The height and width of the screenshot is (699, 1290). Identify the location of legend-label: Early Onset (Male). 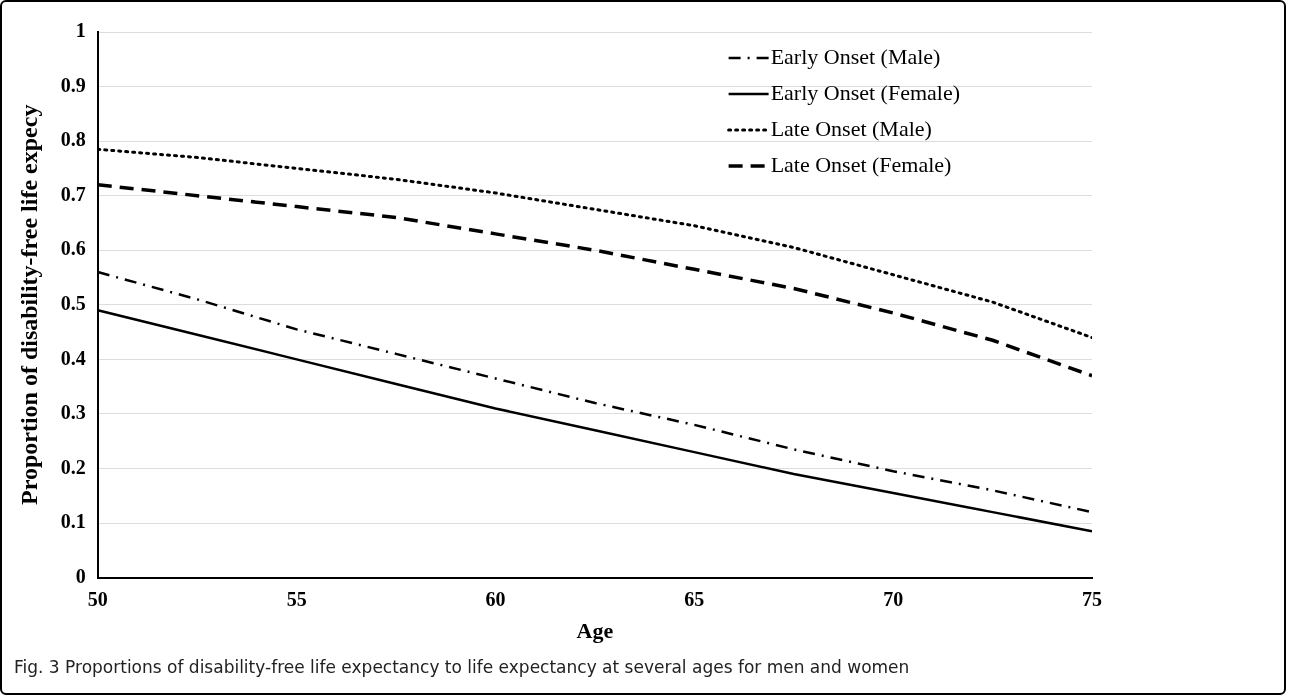
(855, 56).